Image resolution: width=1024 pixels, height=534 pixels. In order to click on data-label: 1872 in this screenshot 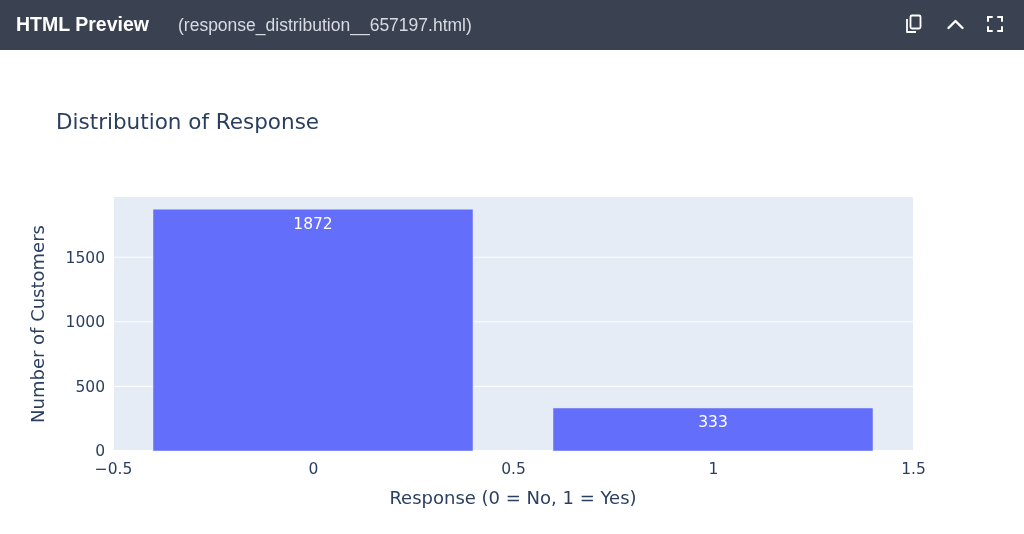, I will do `click(313, 223)`.